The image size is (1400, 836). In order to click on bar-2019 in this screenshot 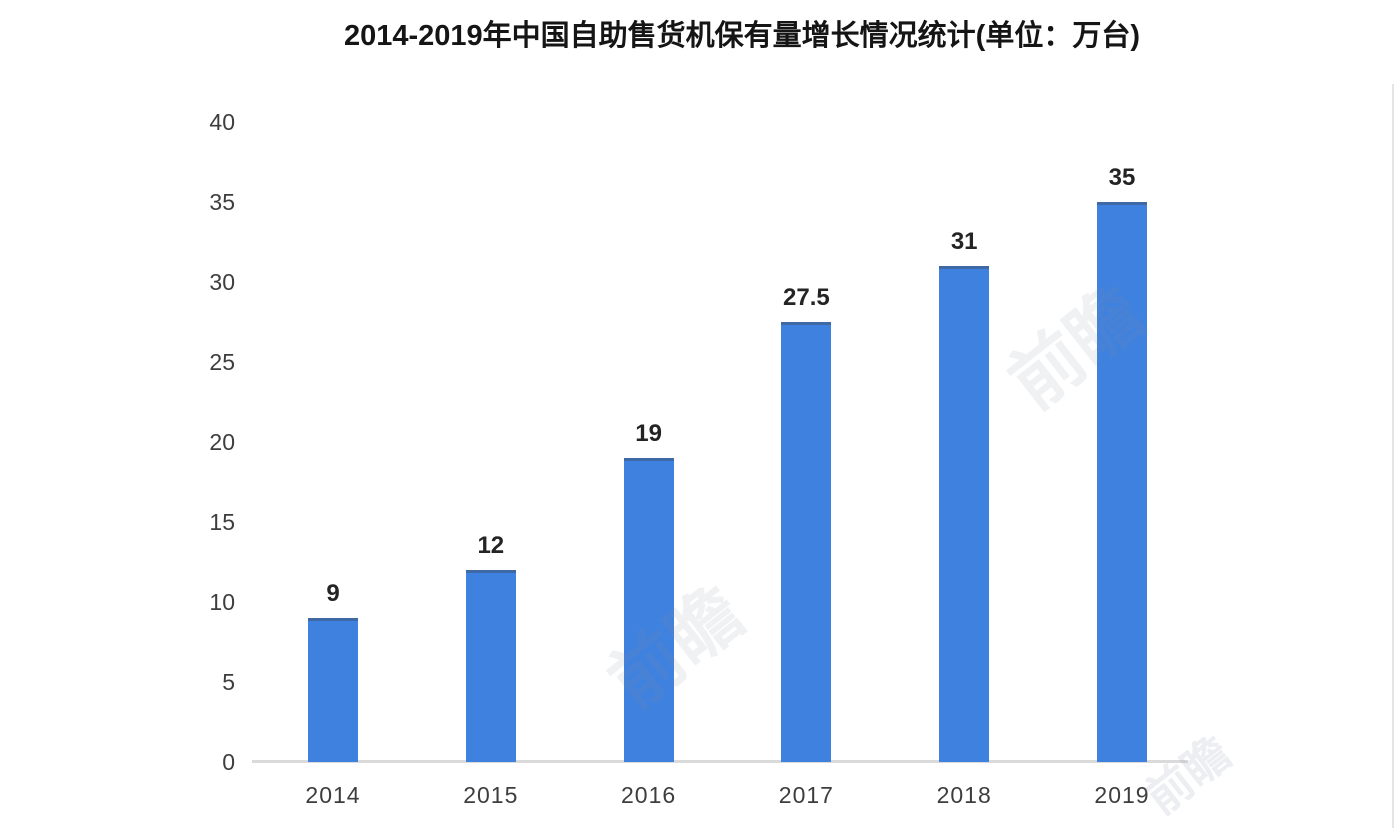, I will do `click(1122, 482)`.